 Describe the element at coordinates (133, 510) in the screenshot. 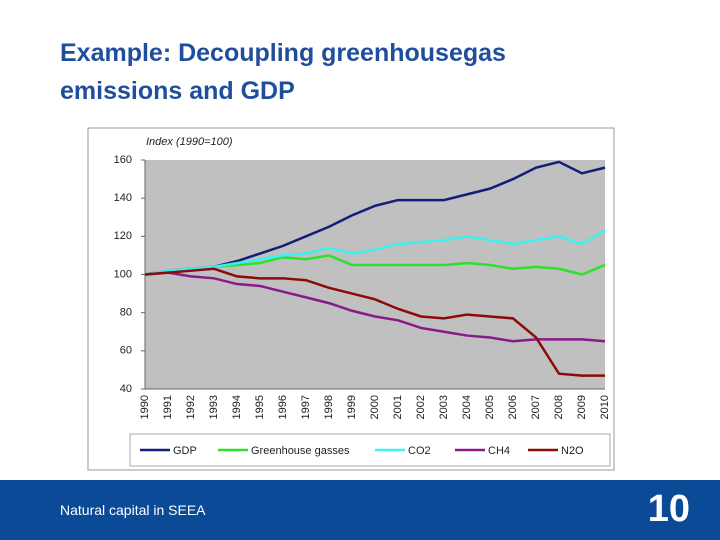

I see `footer-text: Natural capital in SEEA` at that location.